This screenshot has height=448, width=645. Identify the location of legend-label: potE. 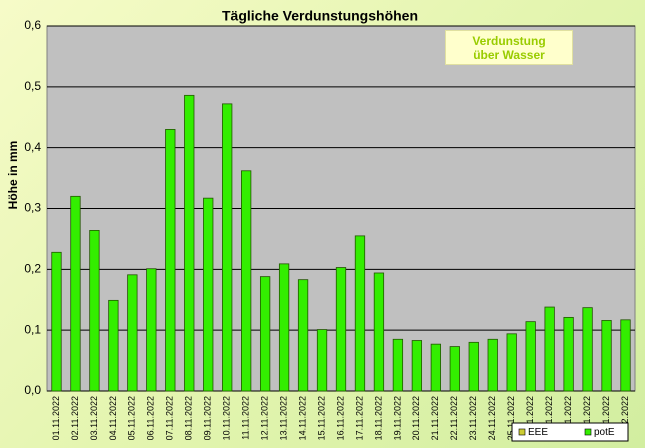
(604, 432).